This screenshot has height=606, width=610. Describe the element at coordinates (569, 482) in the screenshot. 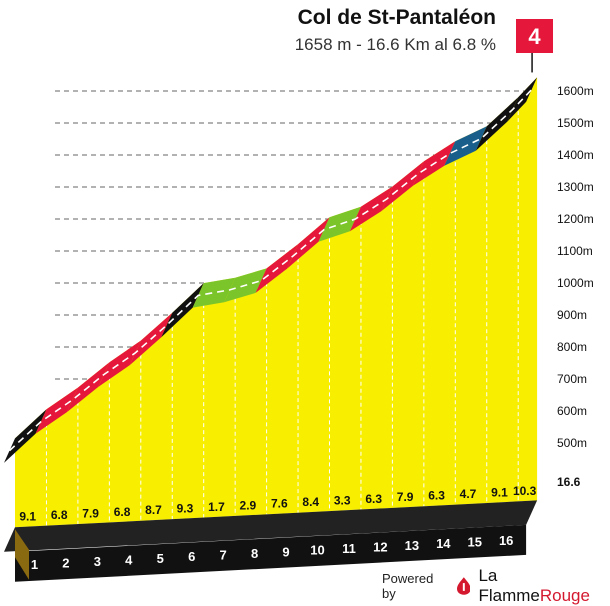

I see `end-km-label: 16.6` at that location.